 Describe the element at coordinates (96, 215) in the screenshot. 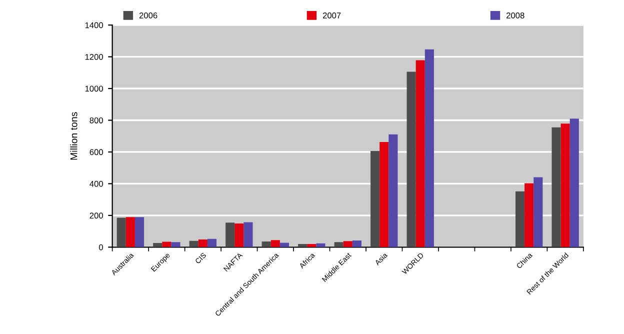

I see `y-tick-label: 200` at that location.